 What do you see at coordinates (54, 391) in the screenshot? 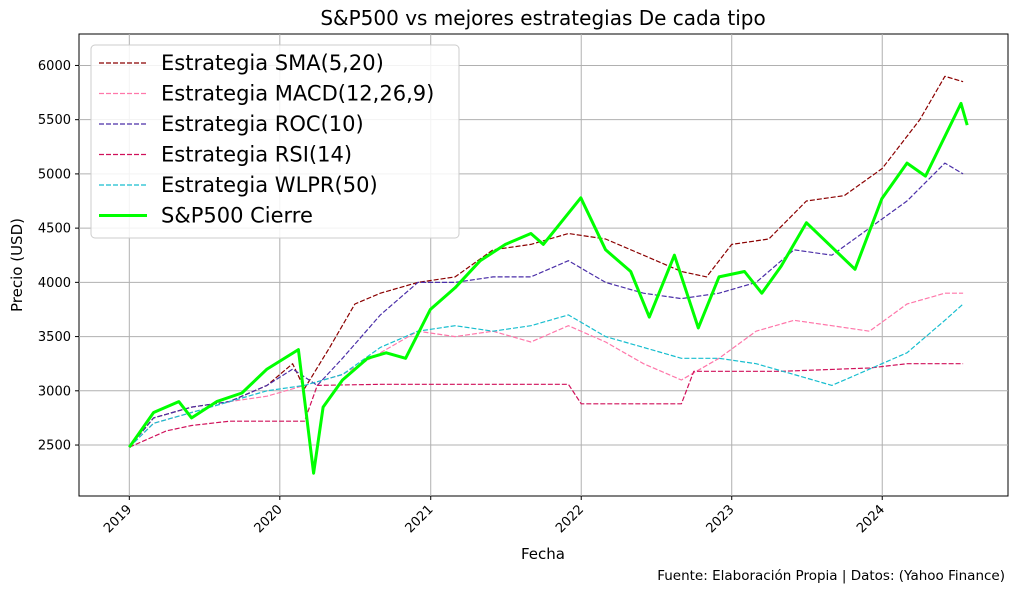
I see `y-tick-label: 3000` at bounding box center [54, 391].